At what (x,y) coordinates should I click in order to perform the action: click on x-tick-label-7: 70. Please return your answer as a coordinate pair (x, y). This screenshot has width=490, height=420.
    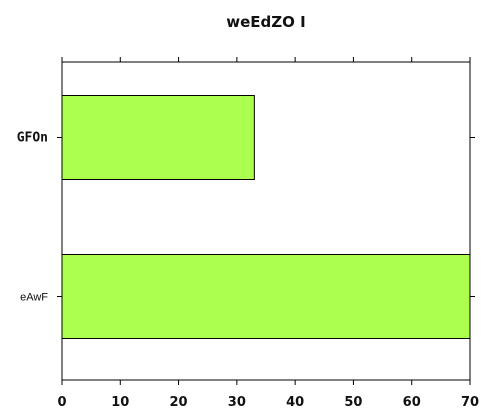
    Looking at the image, I should click on (470, 402).